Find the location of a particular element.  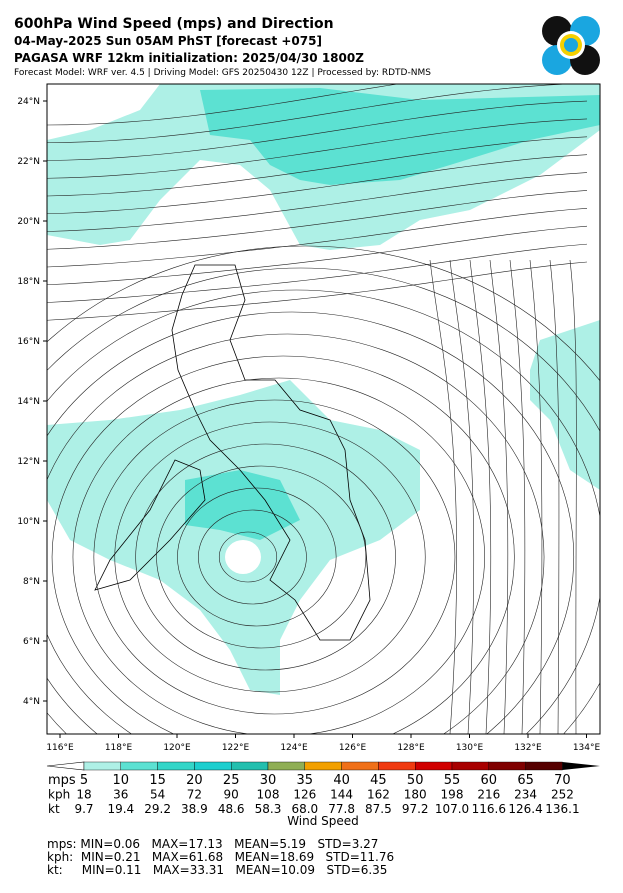

colorbar-value: 5 is located at coordinates (84, 780).